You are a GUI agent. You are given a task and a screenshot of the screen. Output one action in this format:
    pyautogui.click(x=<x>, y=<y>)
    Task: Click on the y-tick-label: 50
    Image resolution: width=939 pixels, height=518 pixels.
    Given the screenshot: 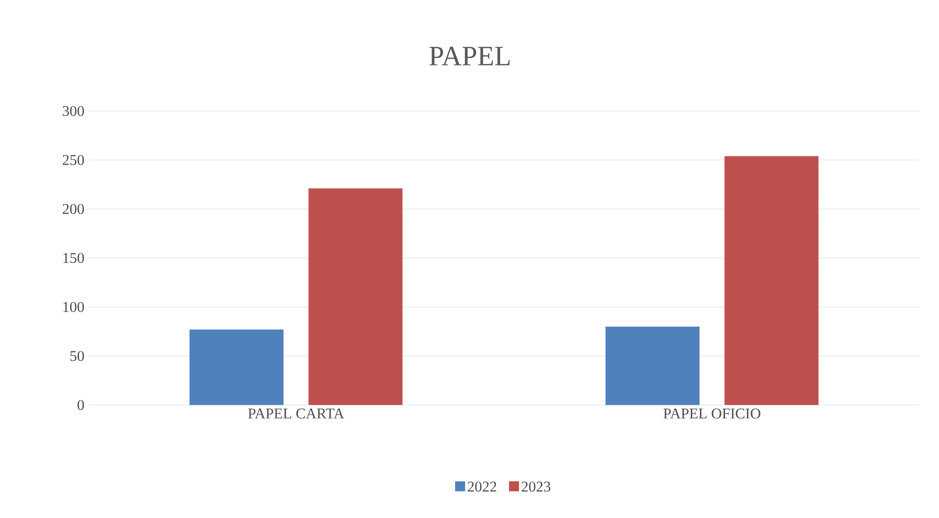 What is the action you would take?
    pyautogui.click(x=77, y=356)
    